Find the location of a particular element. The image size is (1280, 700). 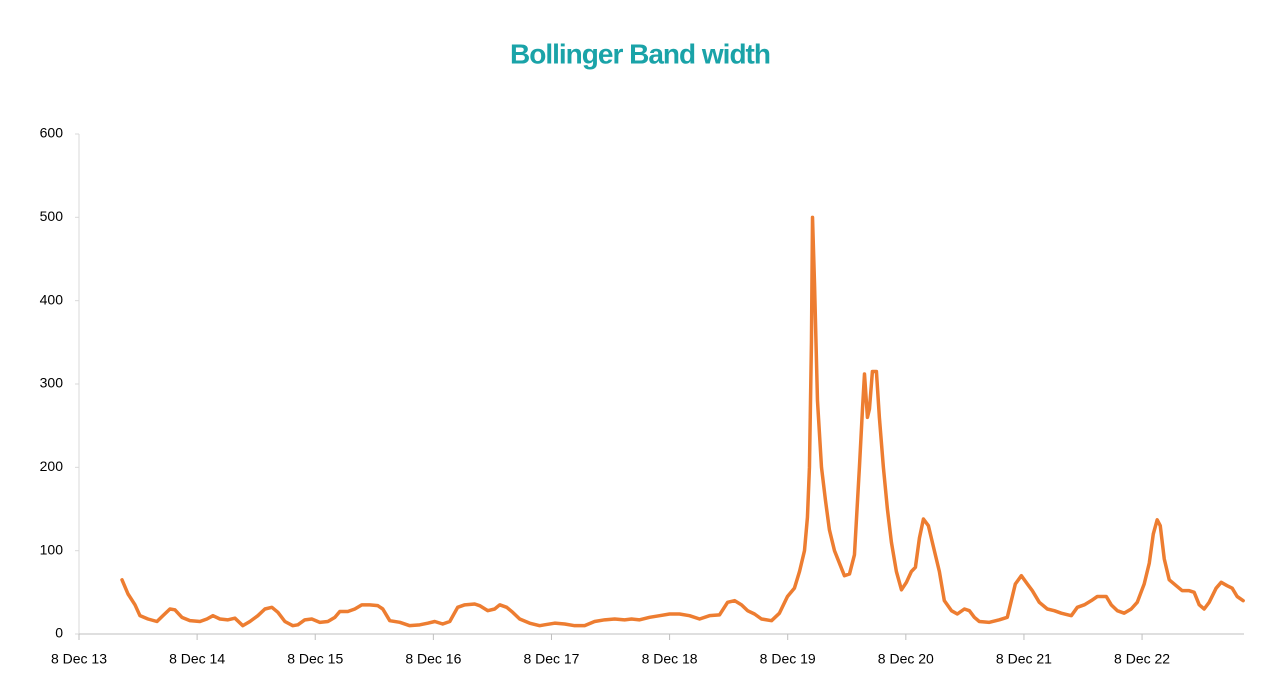

y-tick-label: 400 is located at coordinates (52, 299).